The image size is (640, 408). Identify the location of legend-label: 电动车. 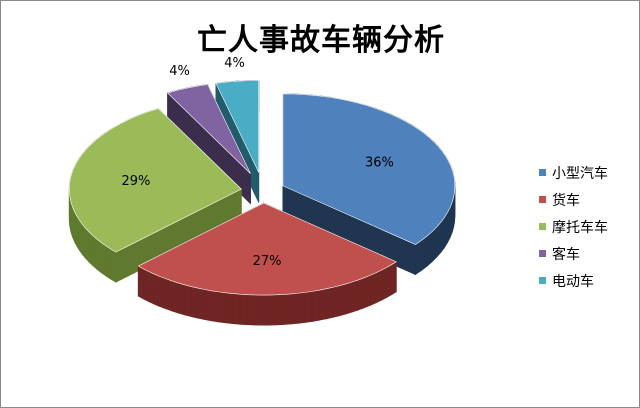
(573, 281).